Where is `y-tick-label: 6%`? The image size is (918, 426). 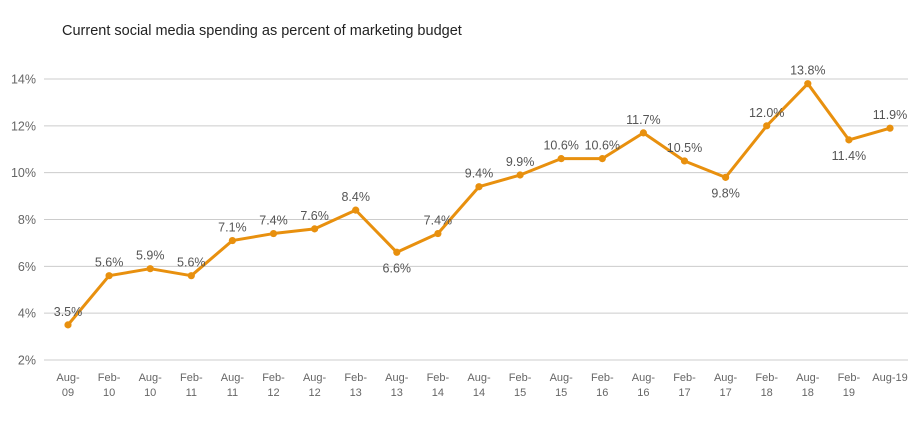
y-tick-label: 6% is located at coordinates (27, 267).